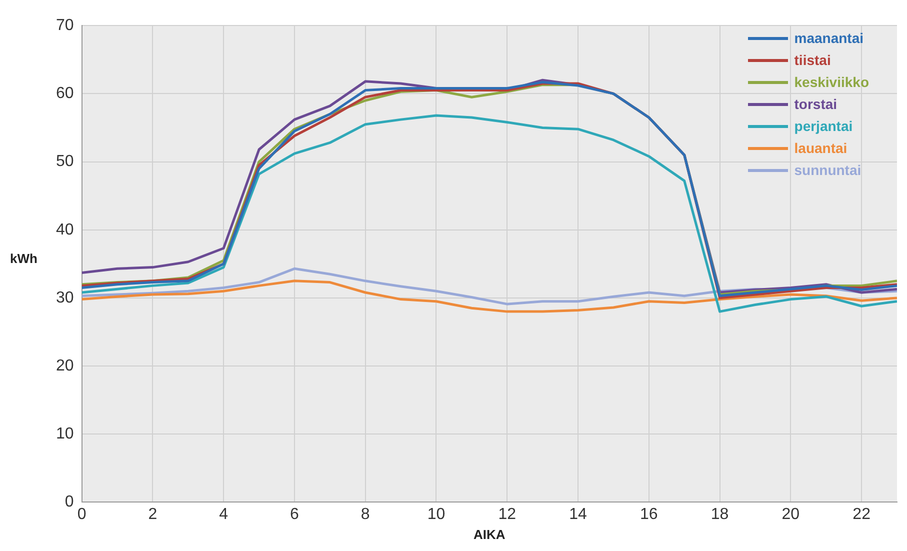  What do you see at coordinates (812, 60) in the screenshot?
I see `legend-label: tiistai` at bounding box center [812, 60].